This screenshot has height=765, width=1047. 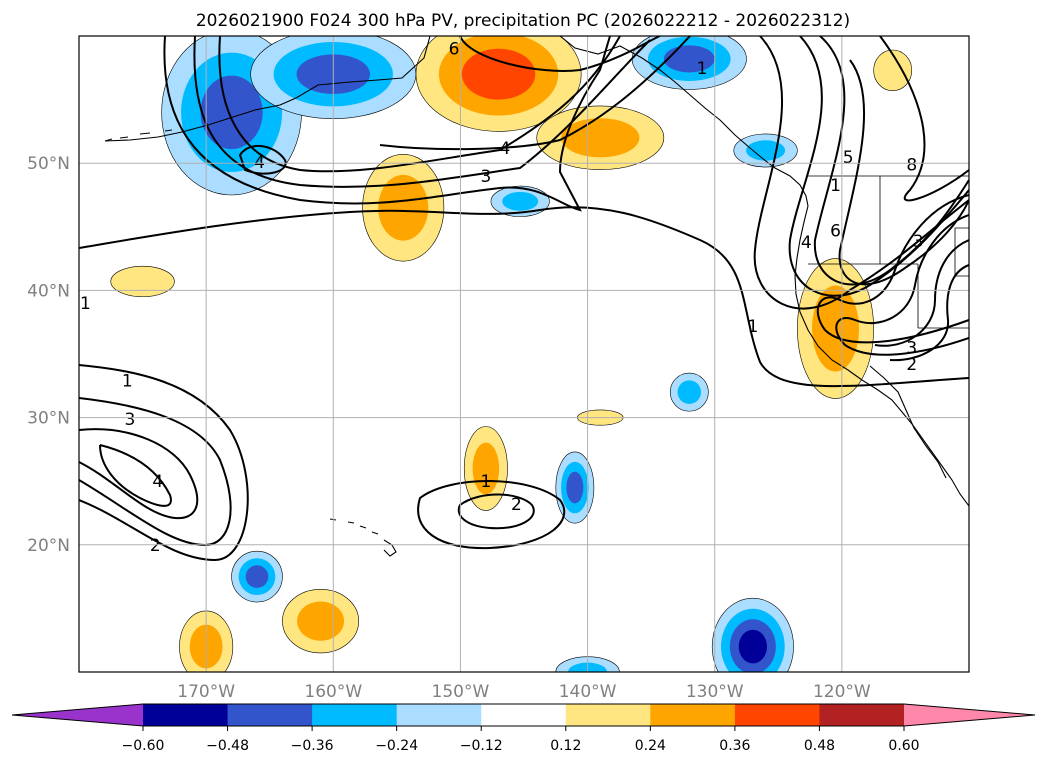 What do you see at coordinates (138, 135) in the screenshot?
I see `aleutian-islands` at bounding box center [138, 135].